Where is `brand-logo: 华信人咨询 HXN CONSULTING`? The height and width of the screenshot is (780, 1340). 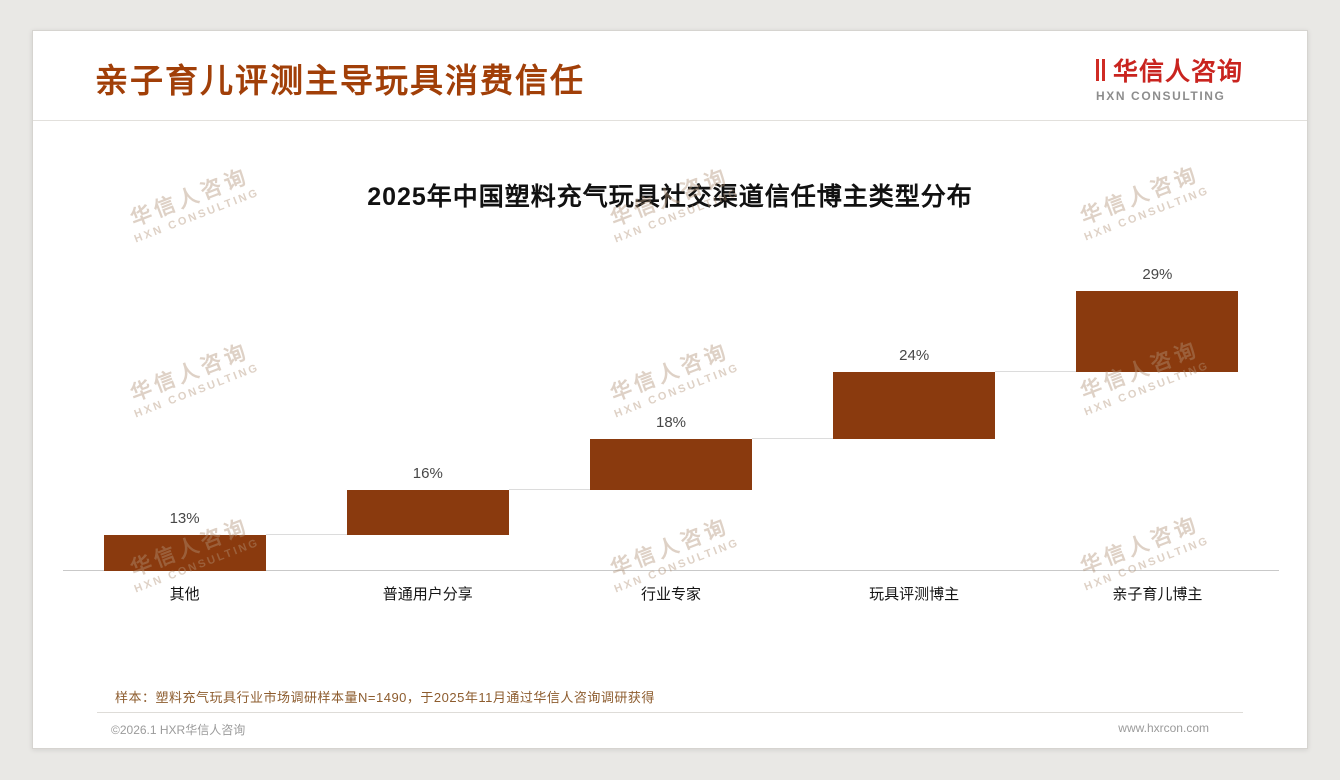
brand-logo: 华信人咨询 HXN CONSULTING is located at coordinates (1169, 77).